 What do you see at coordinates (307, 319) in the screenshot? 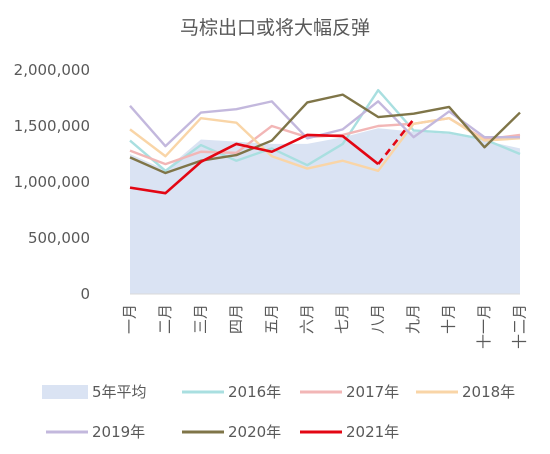
I see `x-tick-label: 六月` at bounding box center [307, 319].